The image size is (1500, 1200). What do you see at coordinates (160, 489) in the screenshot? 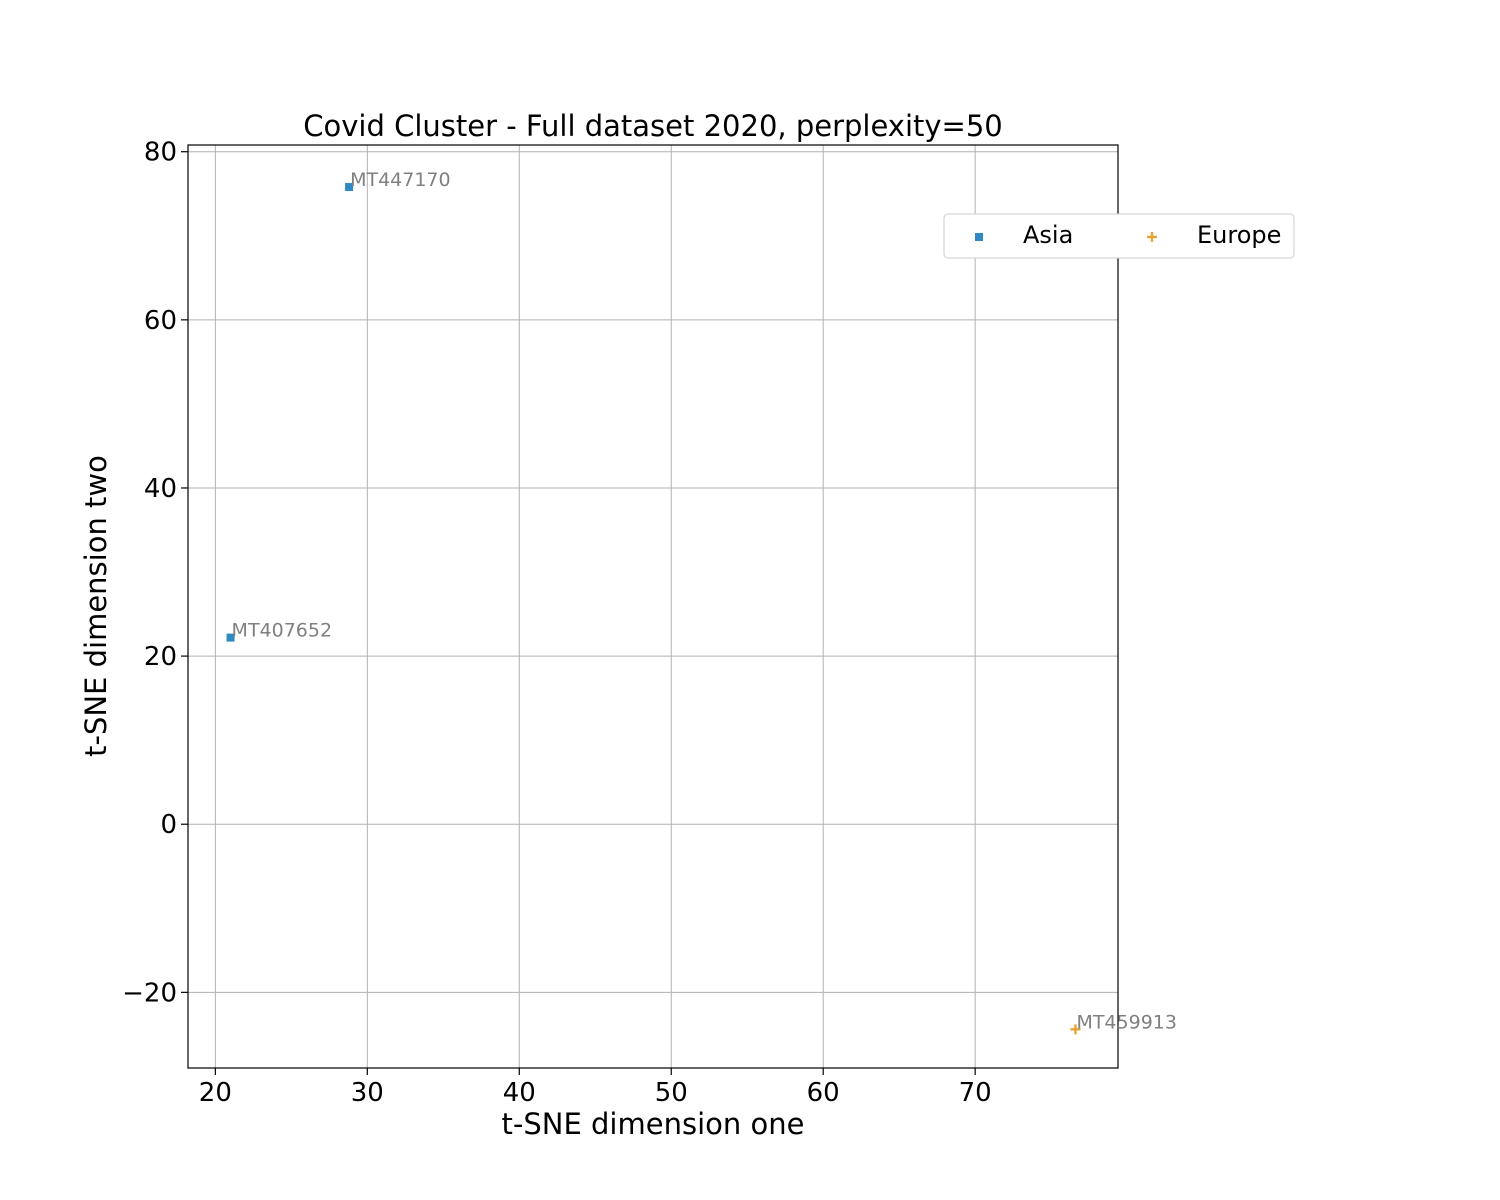
I see `y-tick-label: 40` at bounding box center [160, 489].